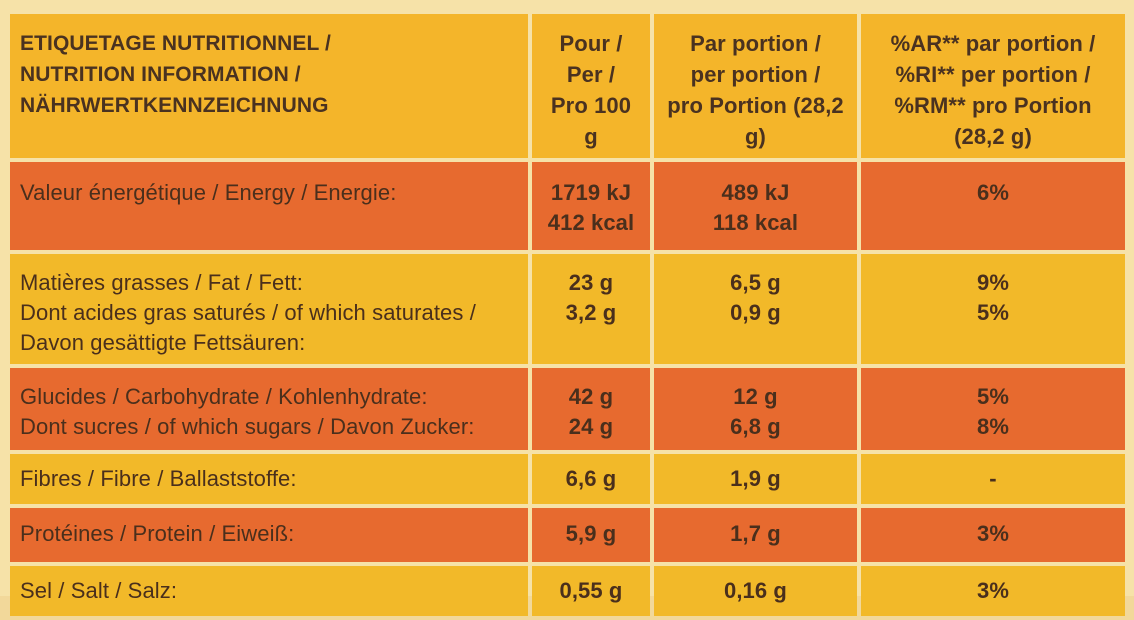 This screenshot has width=1134, height=620. I want to click on portion-cell: 12 g 6,8 g, so click(755, 409).